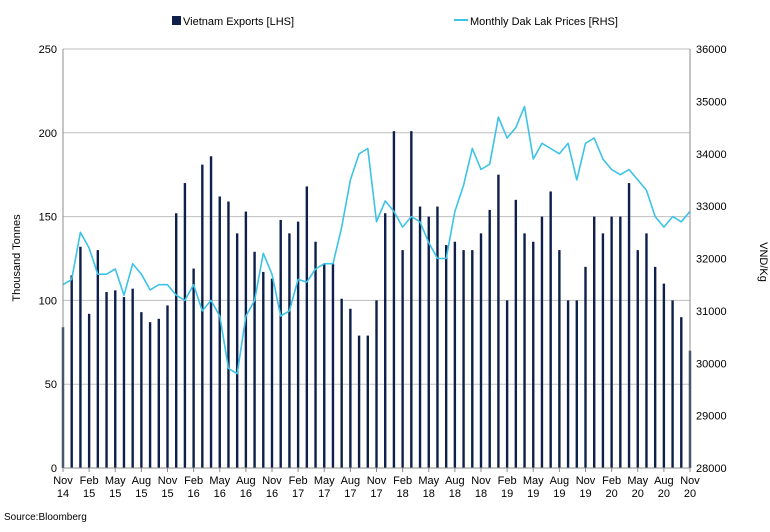 The height and width of the screenshot is (532, 770). Describe the element at coordinates (711, 50) in the screenshot. I see `y-tick-label-right: 36000` at that location.